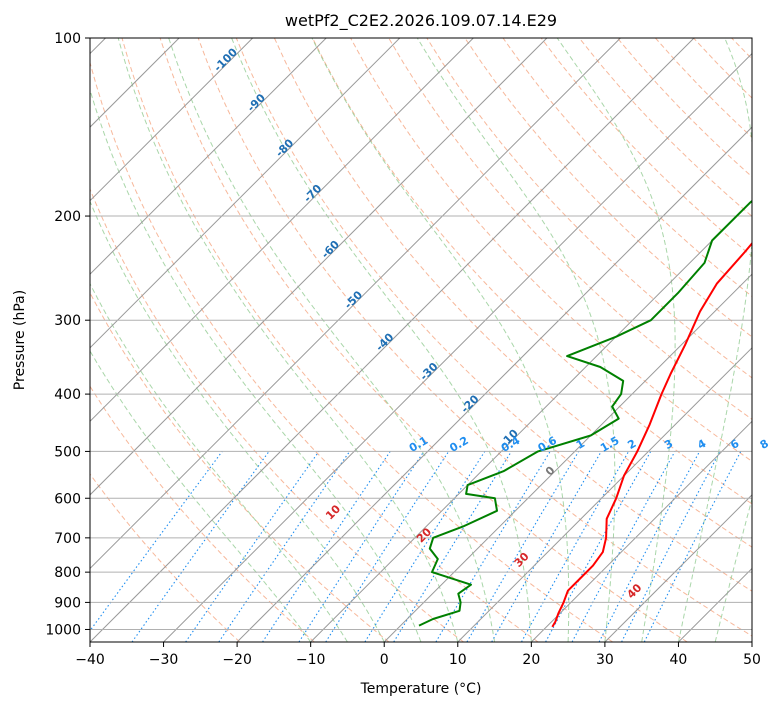  I want to click on x-axis-label: Temperature (°C), so click(421, 689).